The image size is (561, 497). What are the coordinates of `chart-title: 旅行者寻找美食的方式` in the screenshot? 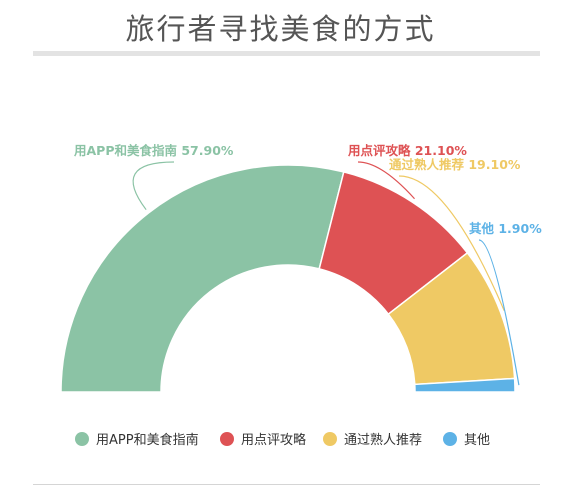 It's located at (280, 29).